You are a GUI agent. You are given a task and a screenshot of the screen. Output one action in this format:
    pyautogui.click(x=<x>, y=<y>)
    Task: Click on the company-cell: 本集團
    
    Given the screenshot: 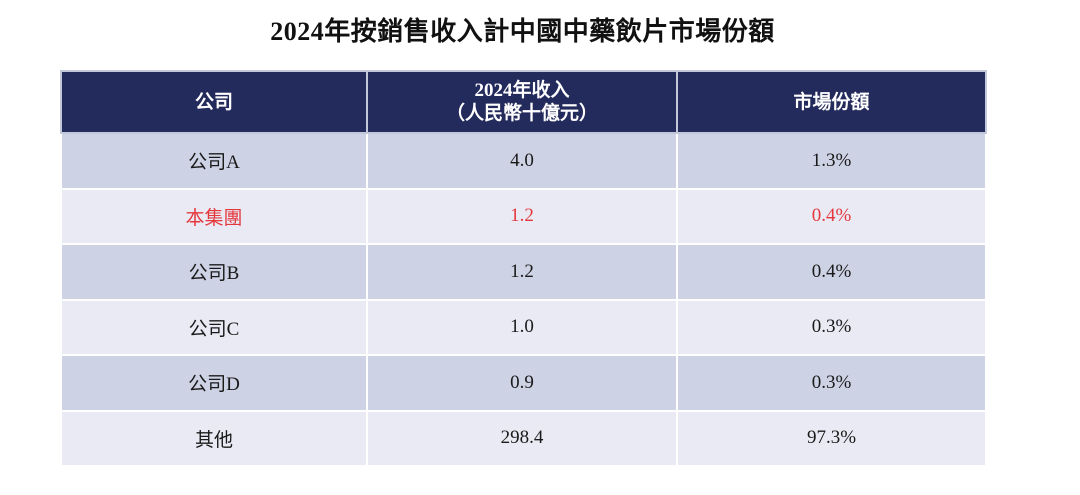 What is the action you would take?
    pyautogui.click(x=214, y=216)
    